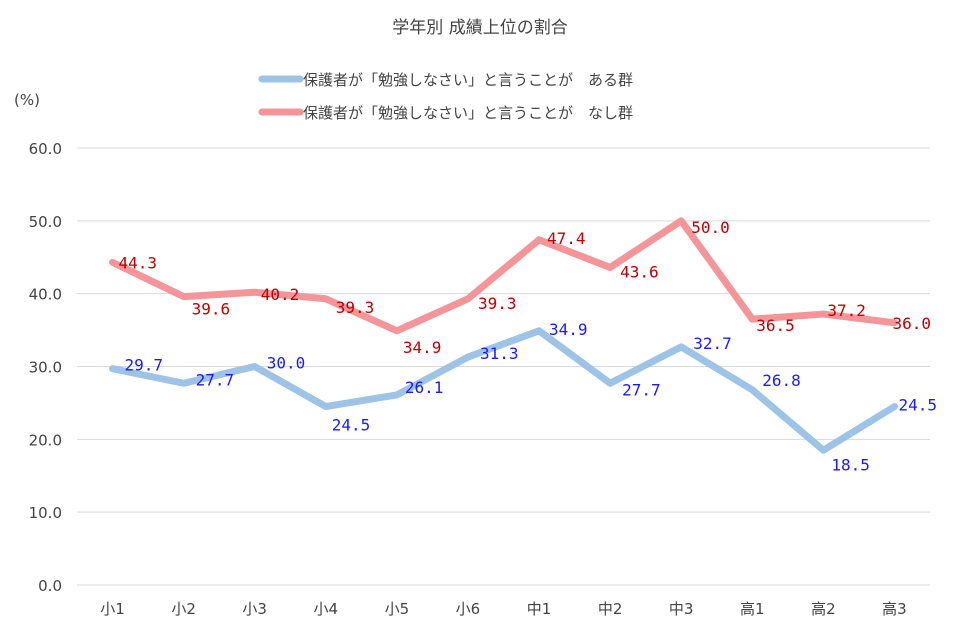 Image resolution: width=960 pixels, height=642 pixels. Describe the element at coordinates (468, 609) in the screenshot. I see `x-tick-label: 小6` at that location.